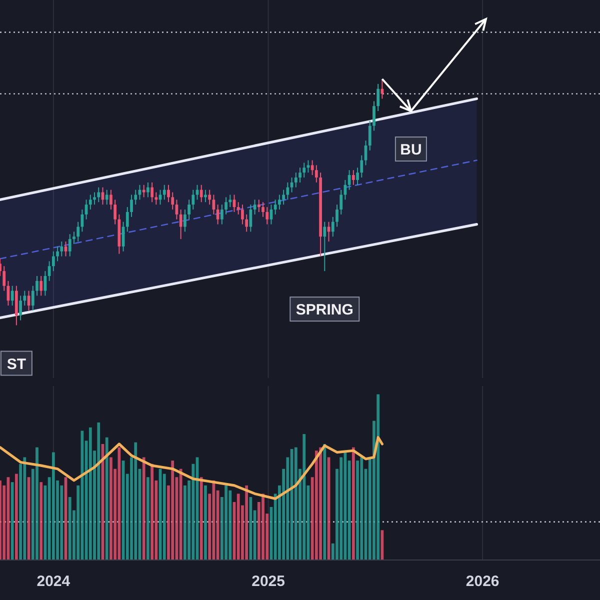 This screenshot has height=600, width=600. What do you see at coordinates (53, 581) in the screenshot?
I see `x-tick-label: 2024` at bounding box center [53, 581].